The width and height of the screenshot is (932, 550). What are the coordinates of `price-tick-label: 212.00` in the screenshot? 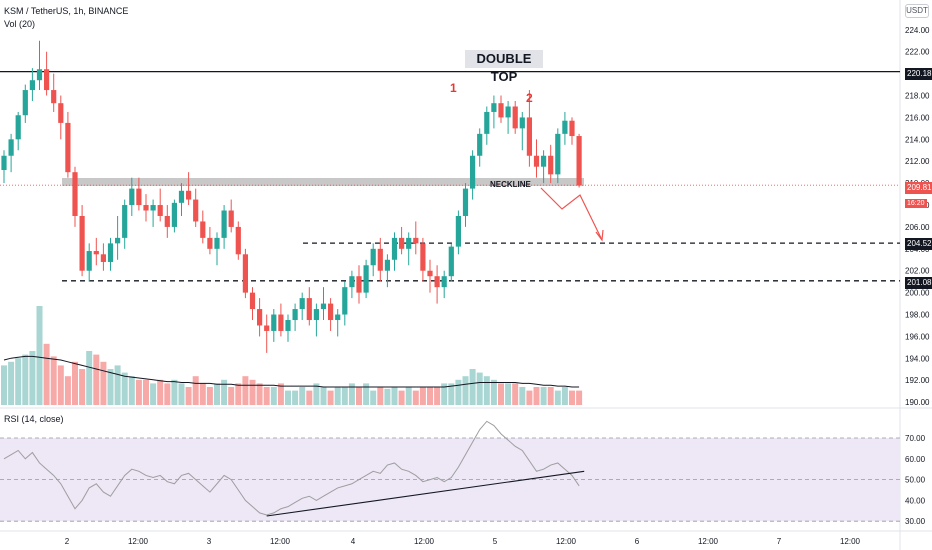 It's located at (917, 161).